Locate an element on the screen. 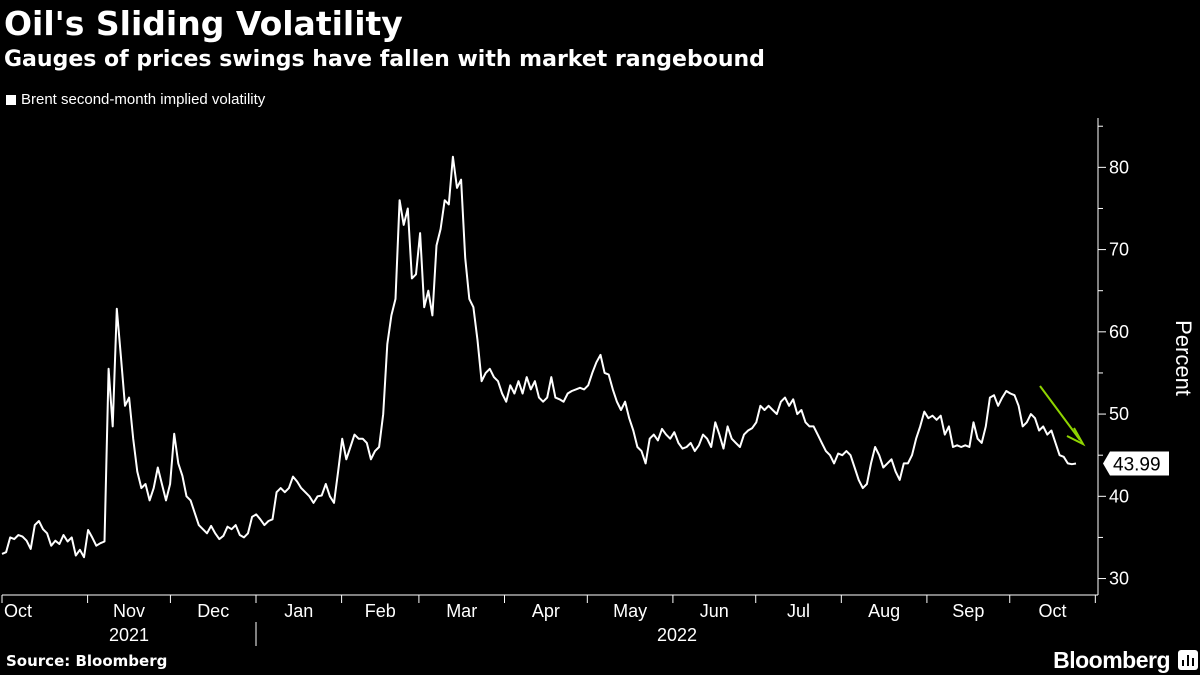 The image size is (1200, 675). bar-chart-icon is located at coordinates (1188, 660).